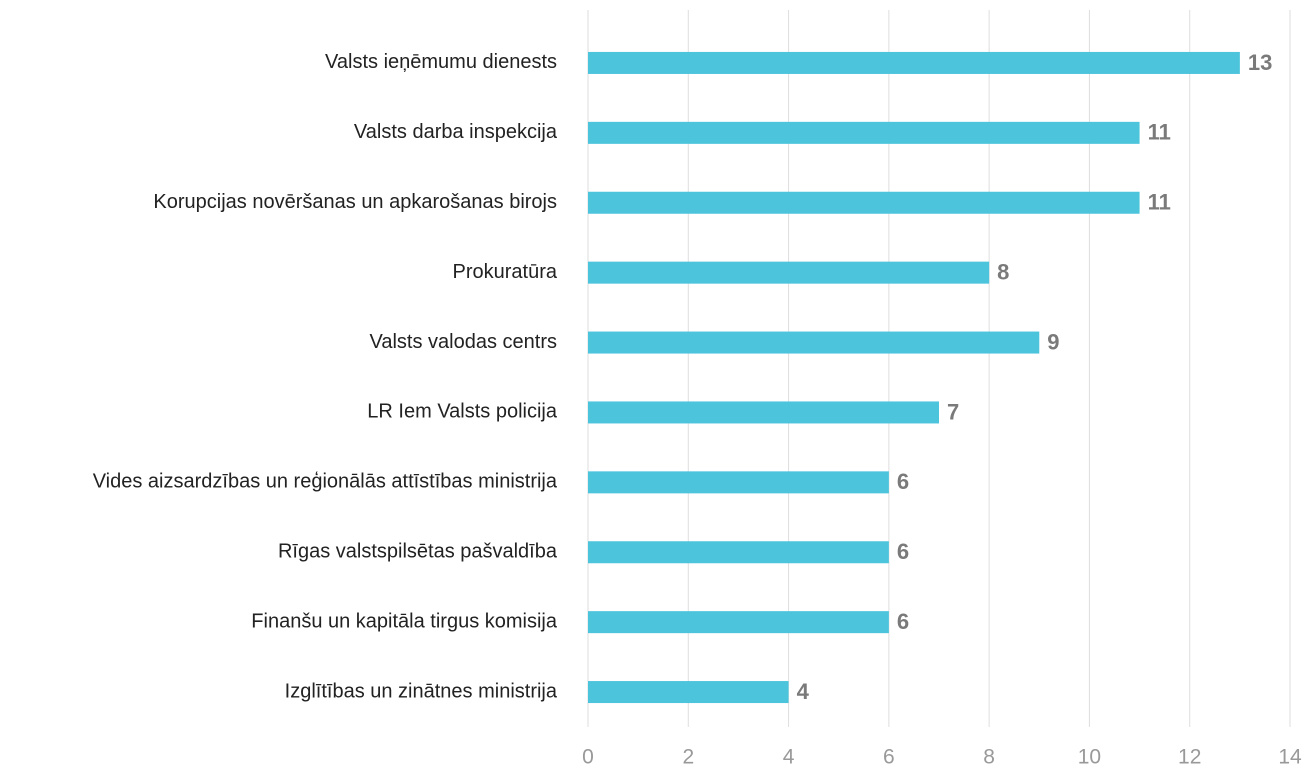 The width and height of the screenshot is (1308, 773). What do you see at coordinates (418, 552) in the screenshot?
I see `y-tick-label: Rīgas valstspilsētas pašvaldība` at bounding box center [418, 552].